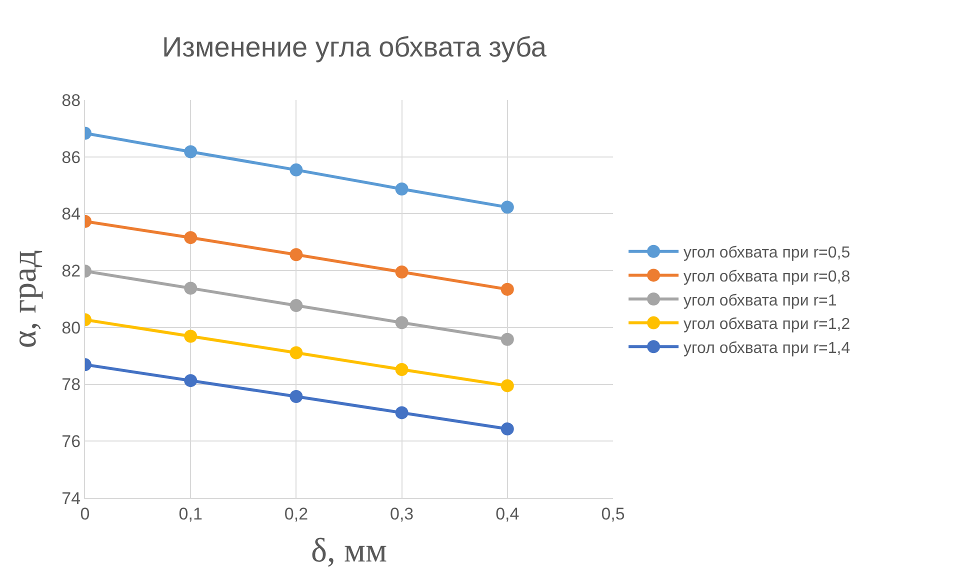 The width and height of the screenshot is (958, 583). I want to click on y-tick-label: 74, so click(71, 498).